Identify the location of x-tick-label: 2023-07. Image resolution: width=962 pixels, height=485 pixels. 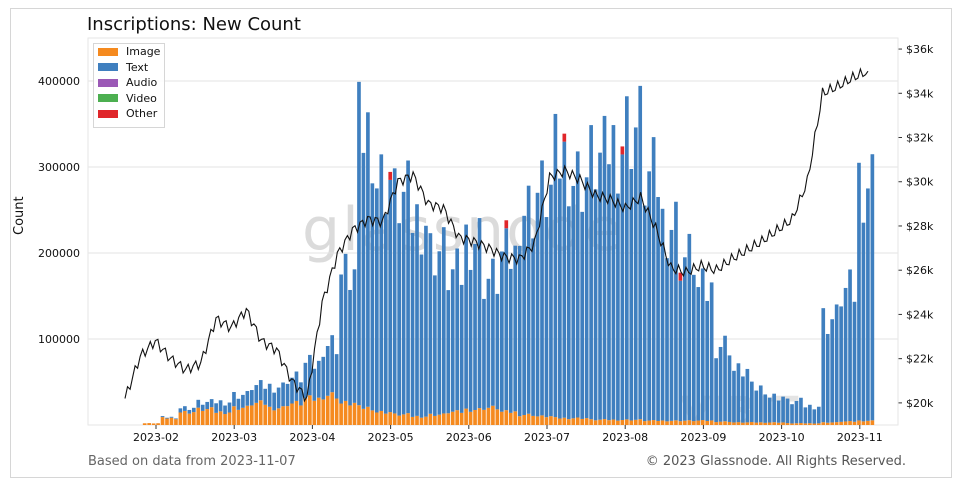
(547, 437).